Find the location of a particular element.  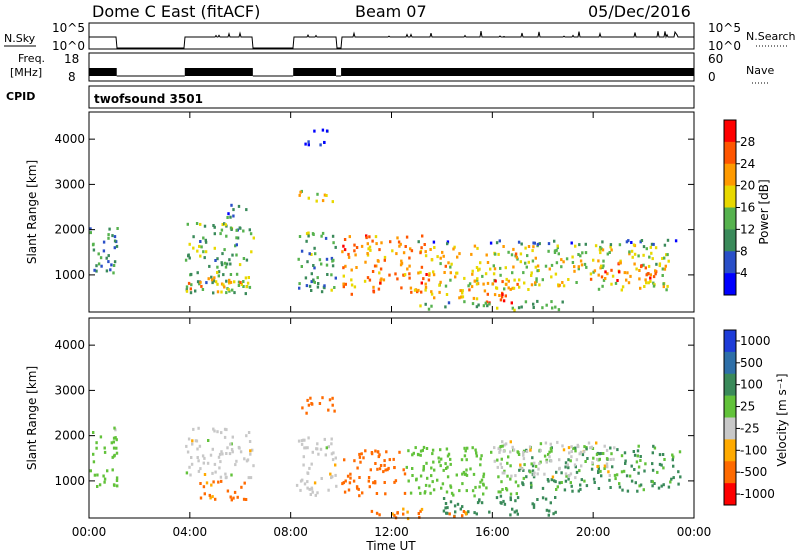

colorbar-tick-label: 24 is located at coordinates (747, 164).